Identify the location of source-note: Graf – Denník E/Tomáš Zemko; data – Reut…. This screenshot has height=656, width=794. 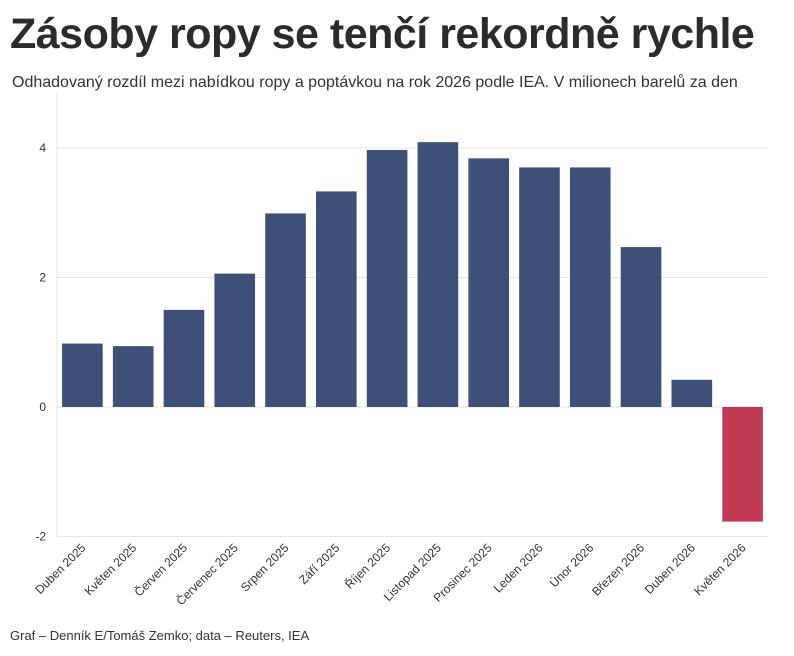
(160, 635).